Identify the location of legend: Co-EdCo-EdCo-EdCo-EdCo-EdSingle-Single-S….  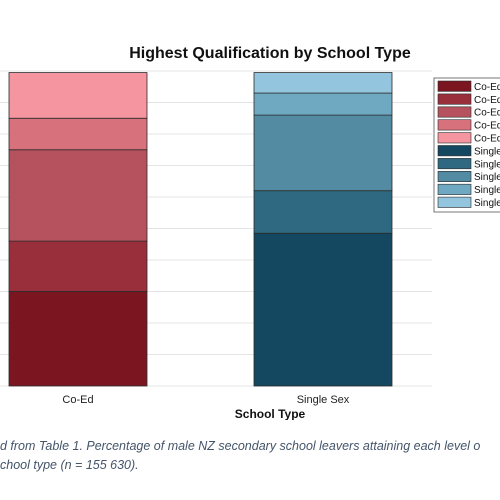
(466, 145).